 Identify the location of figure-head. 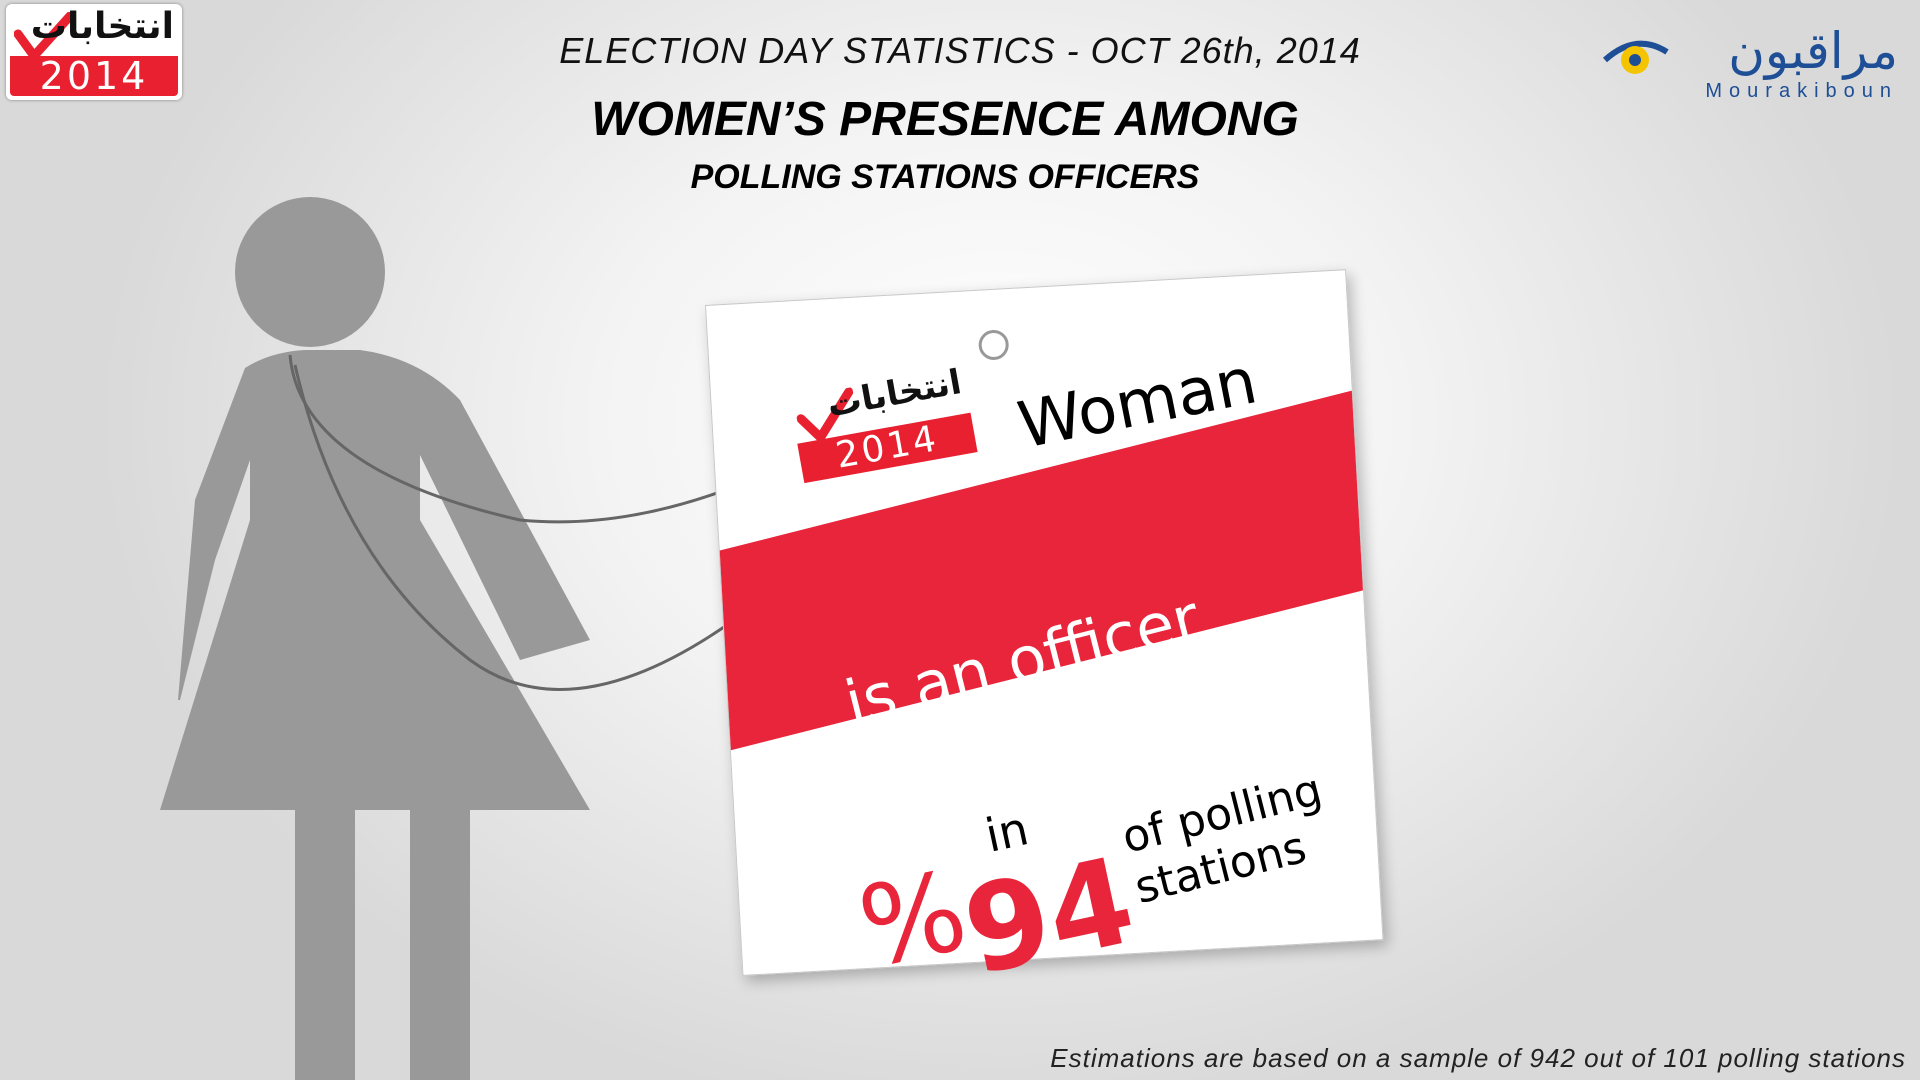
(310, 272).